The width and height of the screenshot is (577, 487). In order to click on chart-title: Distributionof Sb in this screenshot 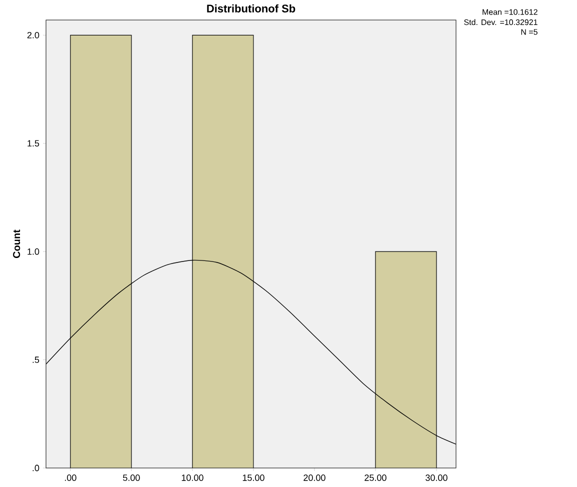, I will do `click(251, 8)`.